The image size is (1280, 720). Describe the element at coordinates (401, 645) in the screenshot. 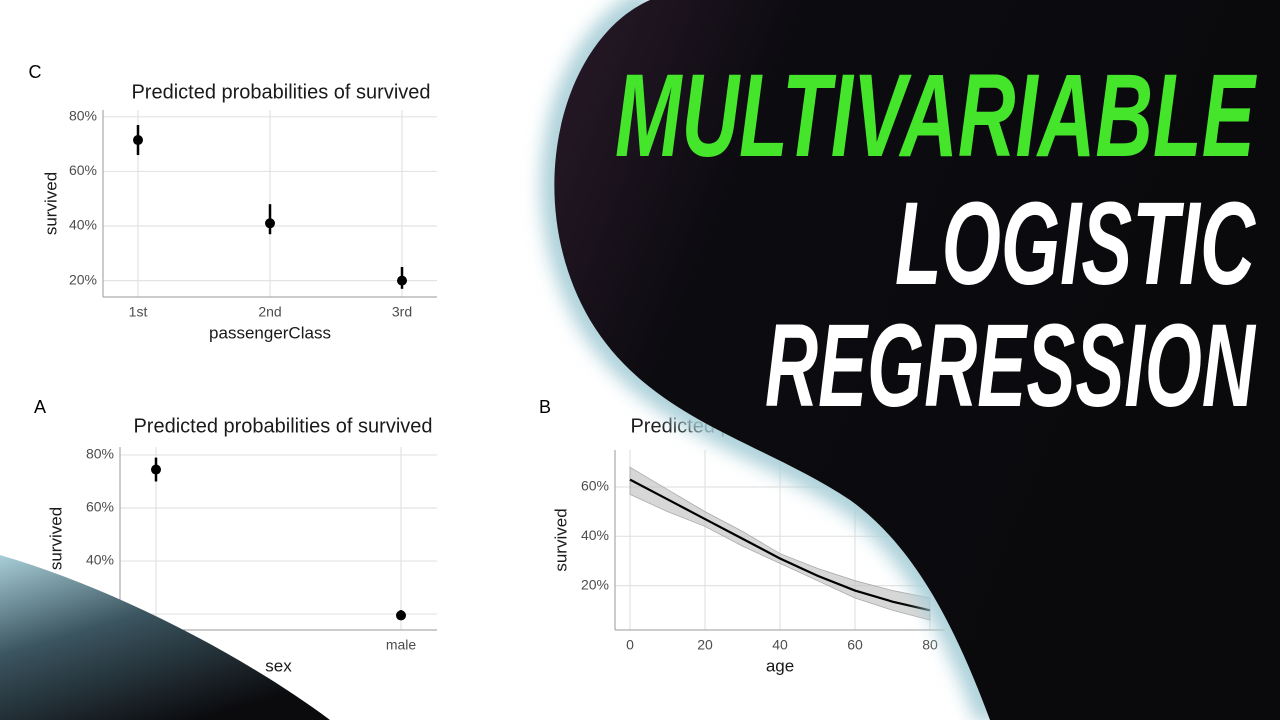

I see `x-tick-label: male` at that location.